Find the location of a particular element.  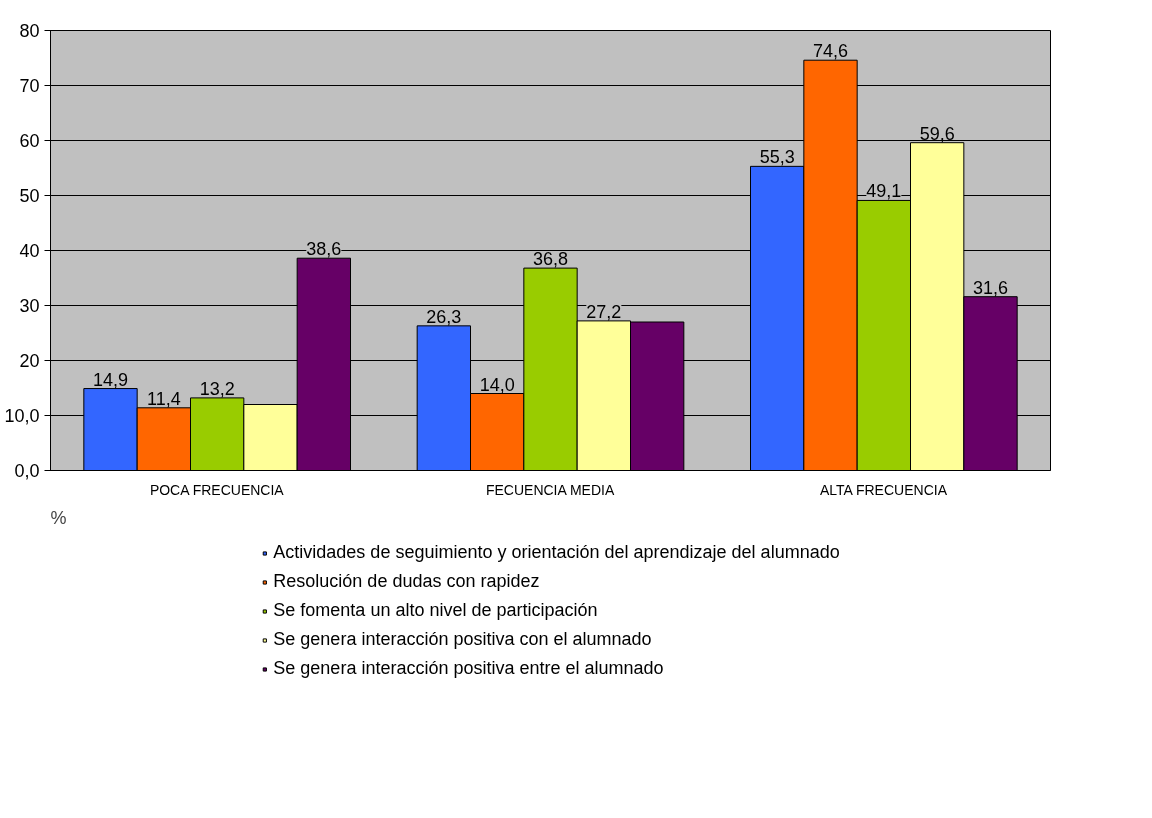

y-tick-label: 50 is located at coordinates (29, 196).